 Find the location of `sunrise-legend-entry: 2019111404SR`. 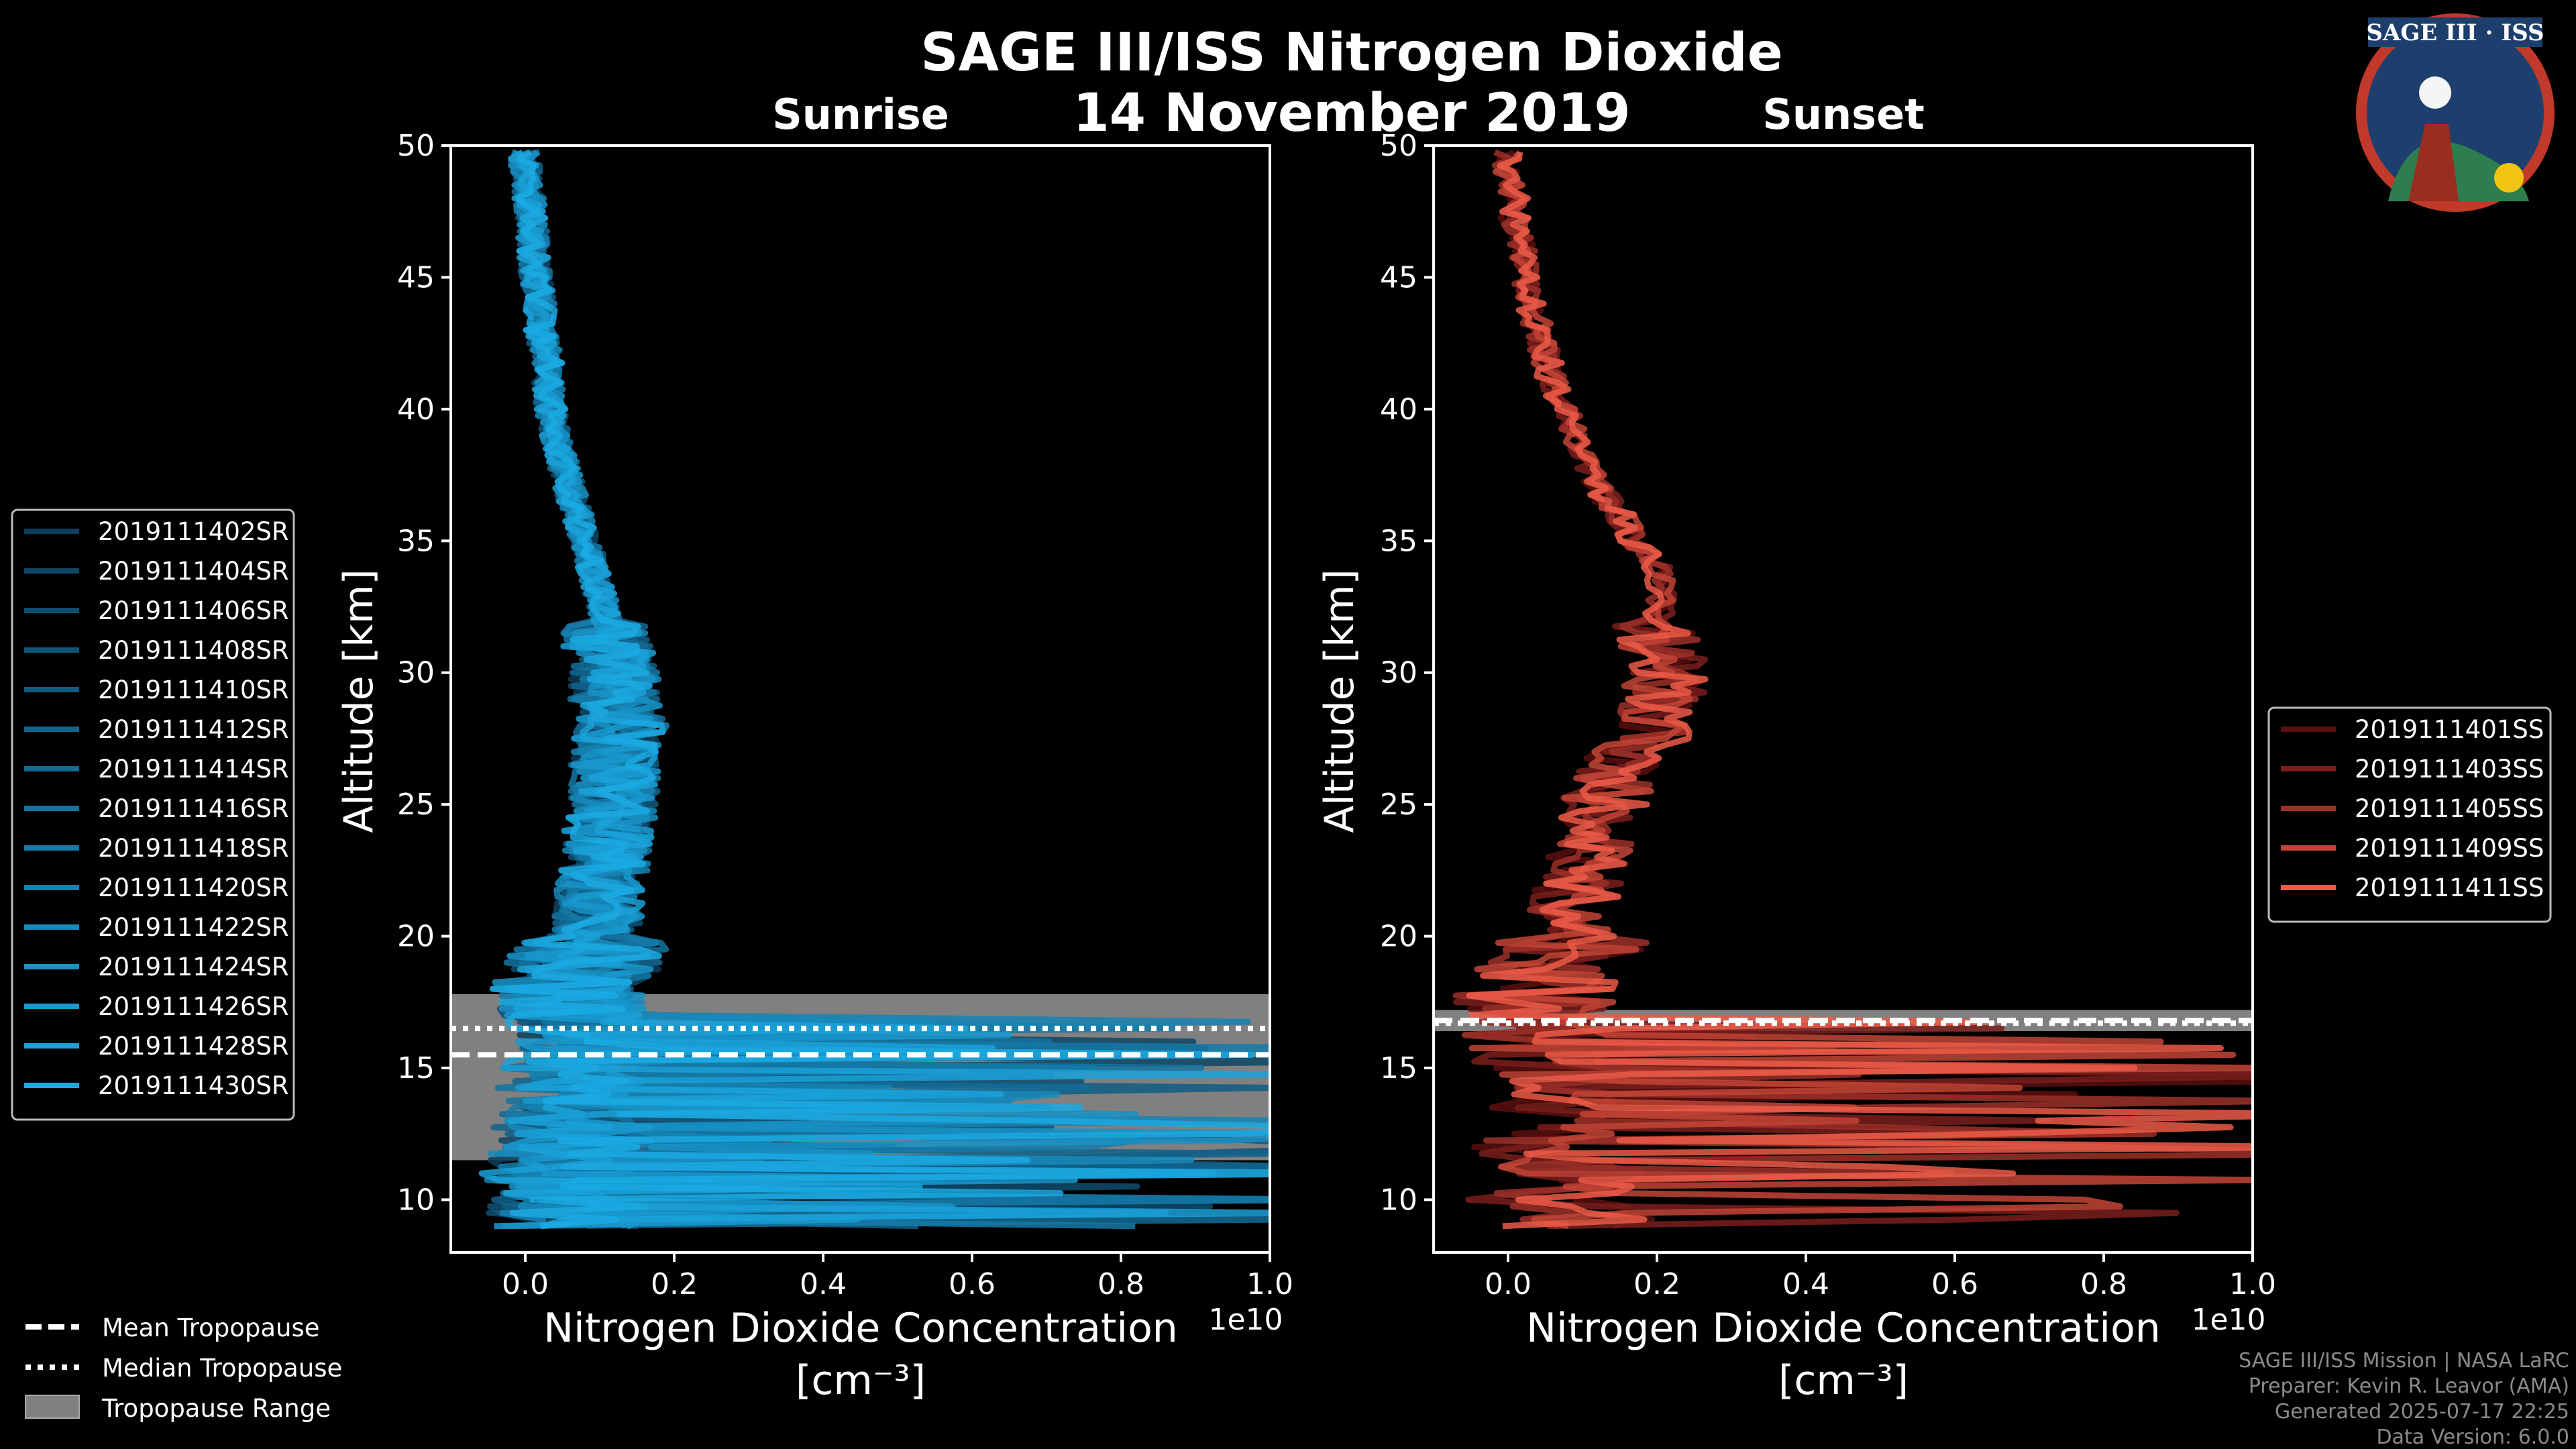

sunrise-legend-entry: 2019111404SR is located at coordinates (193, 571).